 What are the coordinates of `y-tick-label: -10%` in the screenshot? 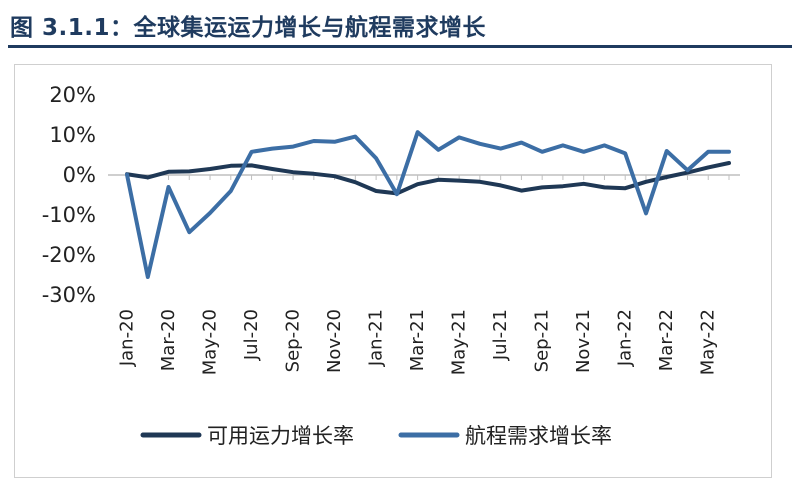 It's located at (69, 215).